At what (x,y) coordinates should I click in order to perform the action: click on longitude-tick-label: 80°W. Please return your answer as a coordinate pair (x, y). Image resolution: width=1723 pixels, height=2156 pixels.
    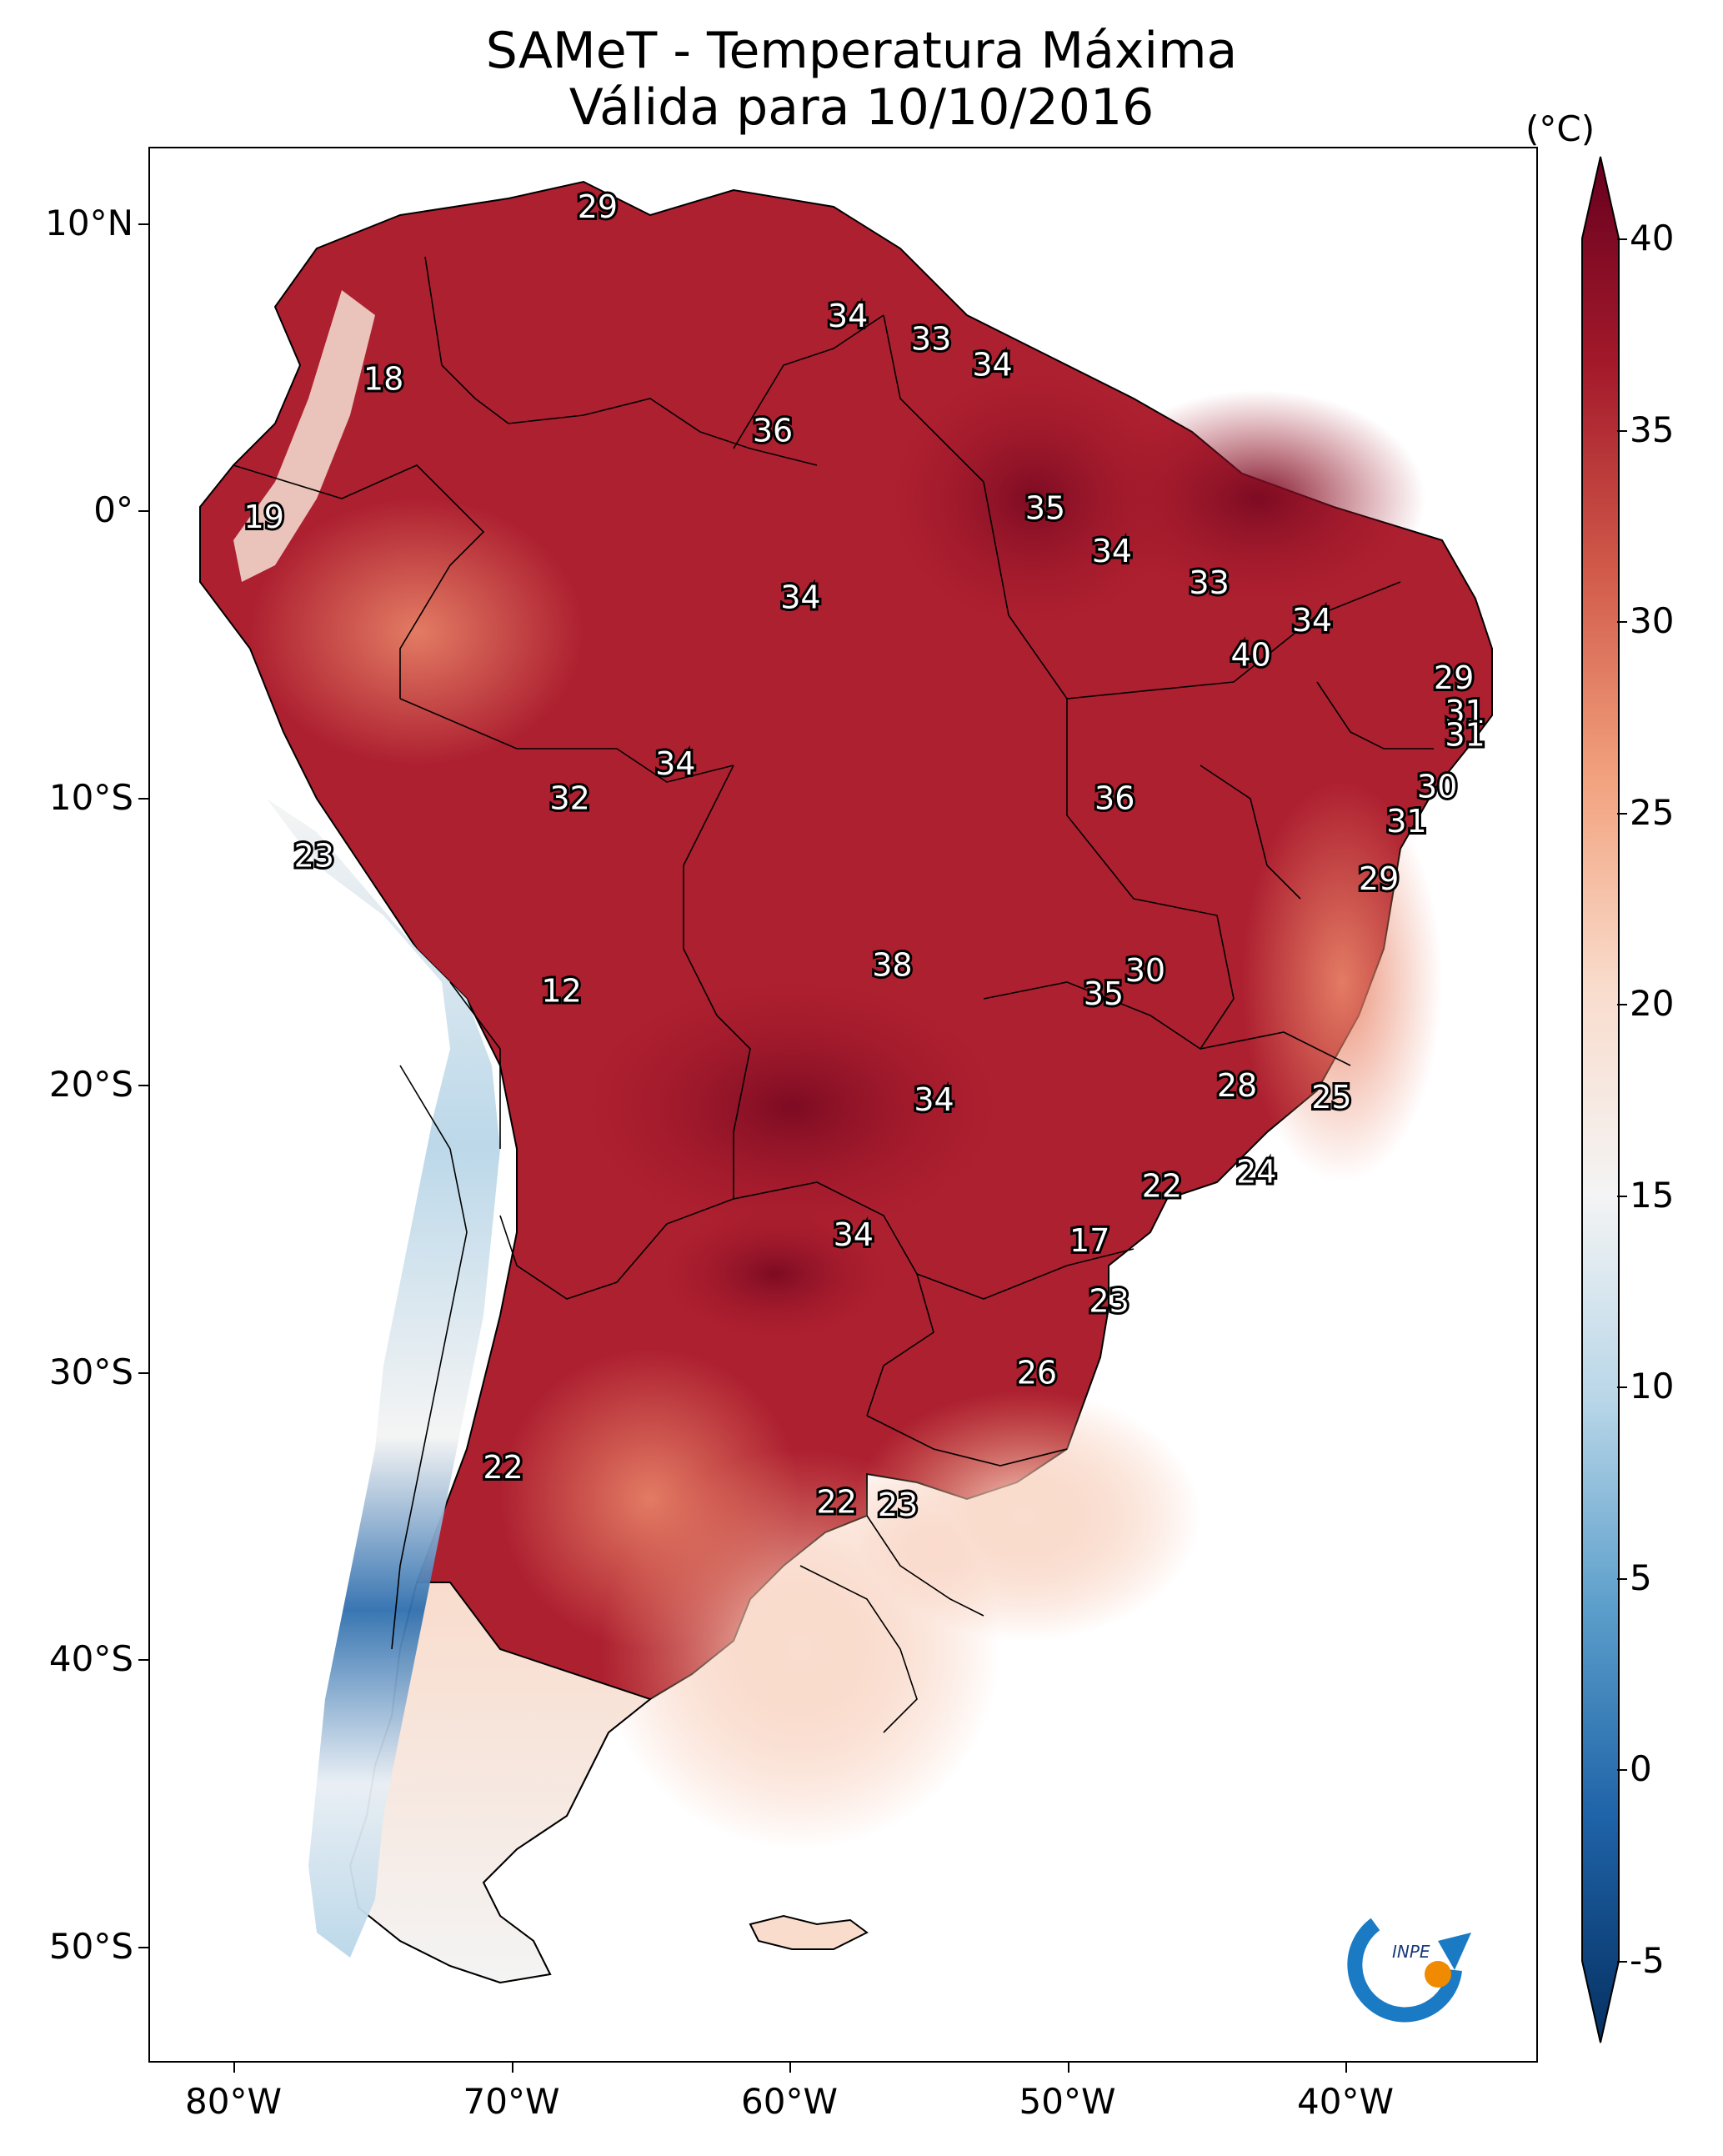
    Looking at the image, I should click on (234, 2101).